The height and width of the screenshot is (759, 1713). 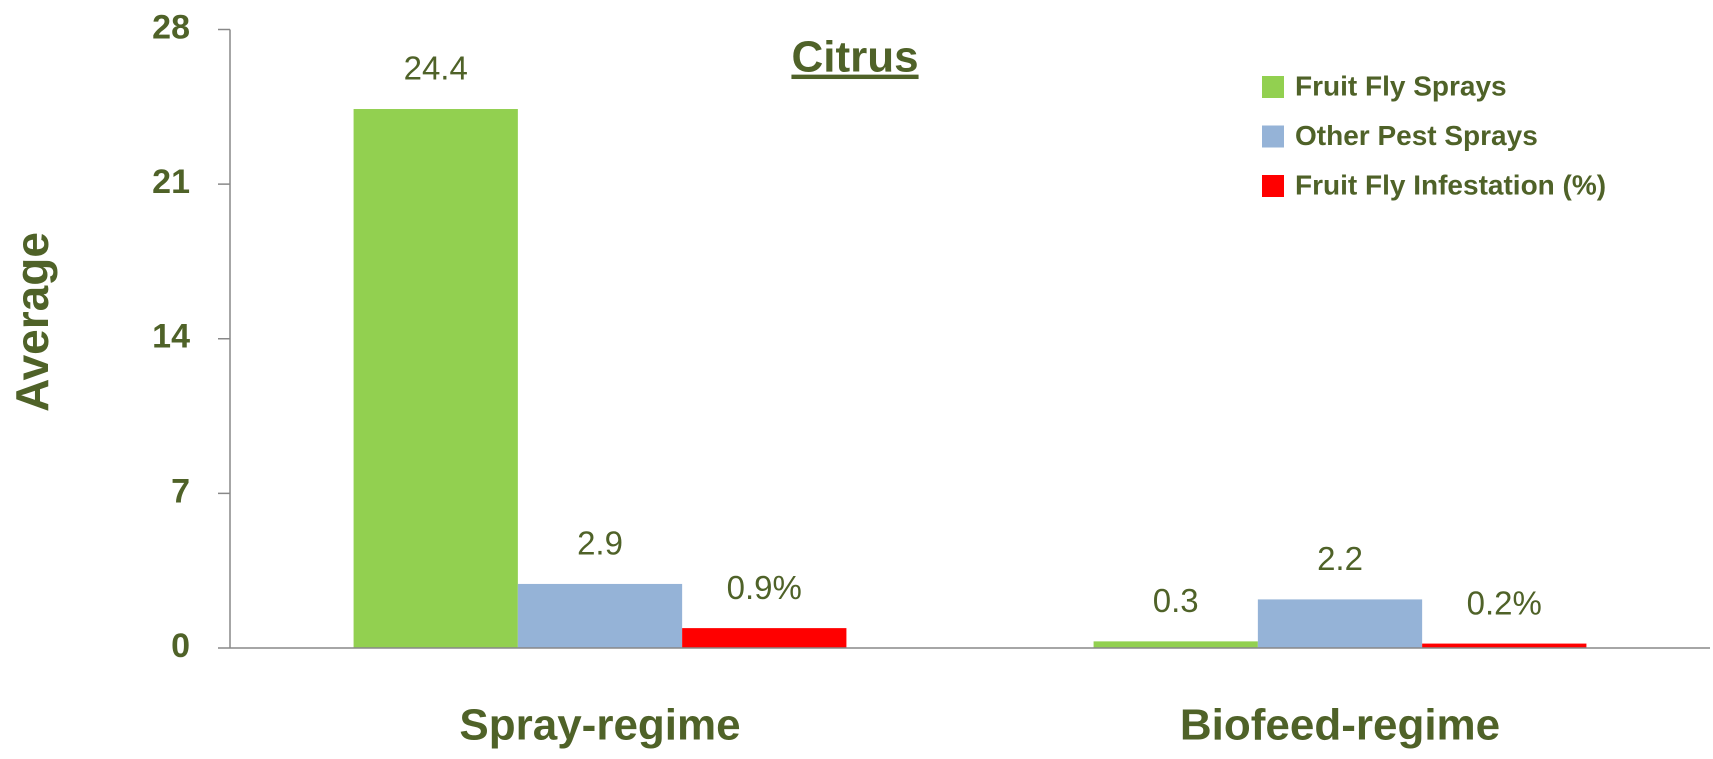 What do you see at coordinates (32, 322) in the screenshot?
I see `y-axis-label: Average` at bounding box center [32, 322].